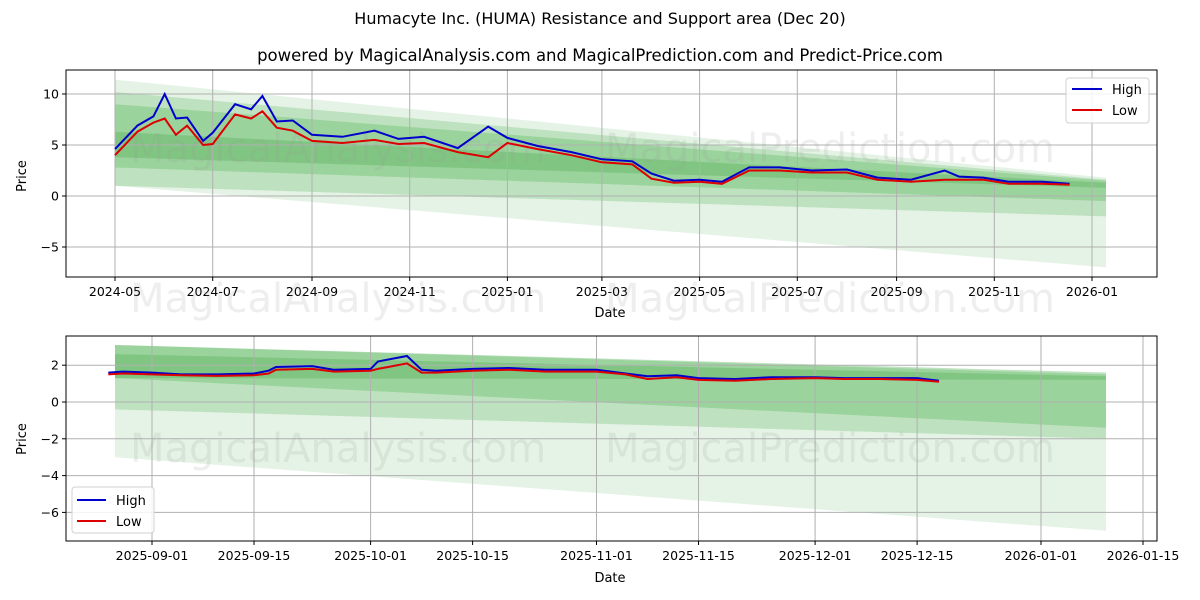 Image resolution: width=1200 pixels, height=600 pixels. I want to click on x-tick-label: 2025-01, so click(507, 291).